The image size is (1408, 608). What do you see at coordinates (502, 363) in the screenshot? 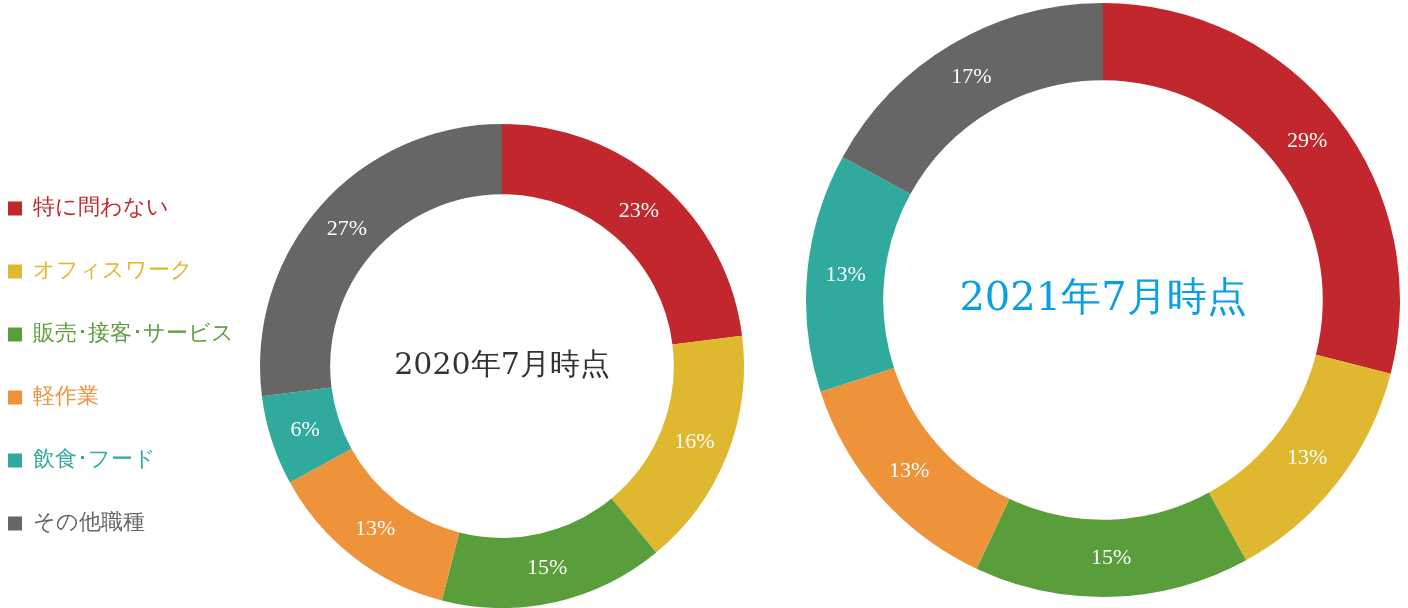
I see `text: 2020年7月時点` at bounding box center [502, 363].